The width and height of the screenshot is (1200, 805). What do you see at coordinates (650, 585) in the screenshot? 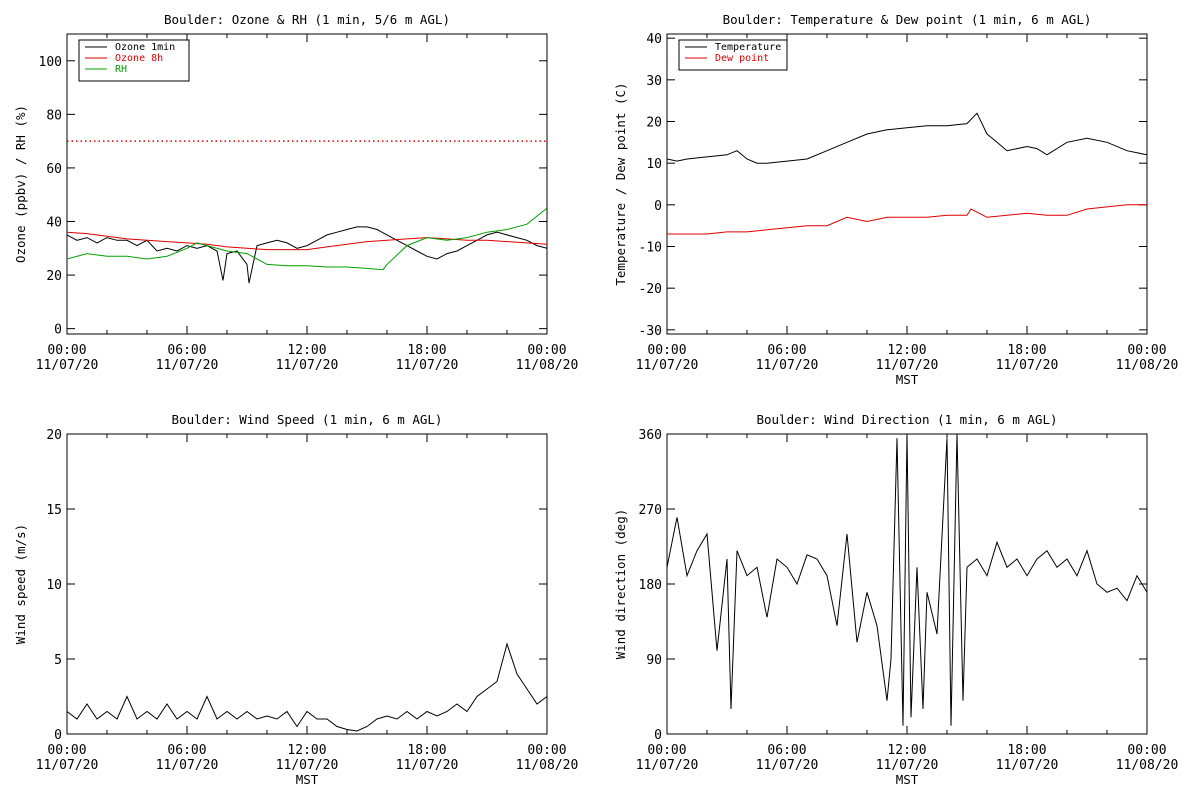
I see `y-tick-label: 180` at bounding box center [650, 585].